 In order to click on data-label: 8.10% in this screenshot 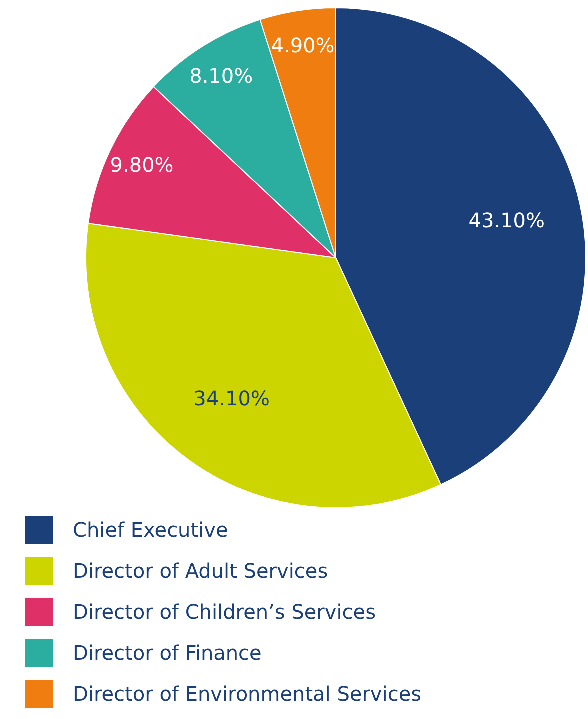, I will do `click(222, 76)`.